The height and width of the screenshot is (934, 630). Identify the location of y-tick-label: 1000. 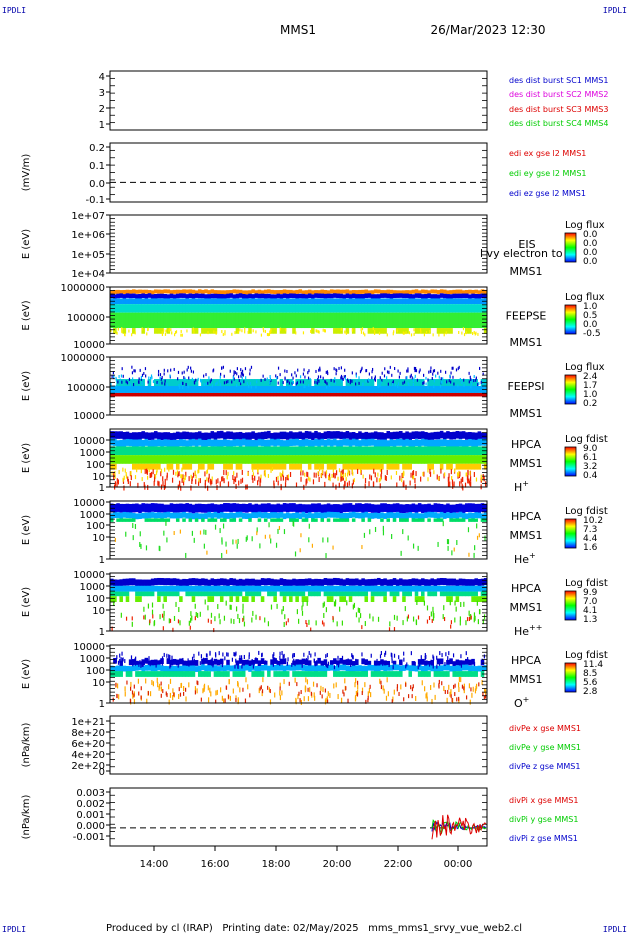
(92, 453).